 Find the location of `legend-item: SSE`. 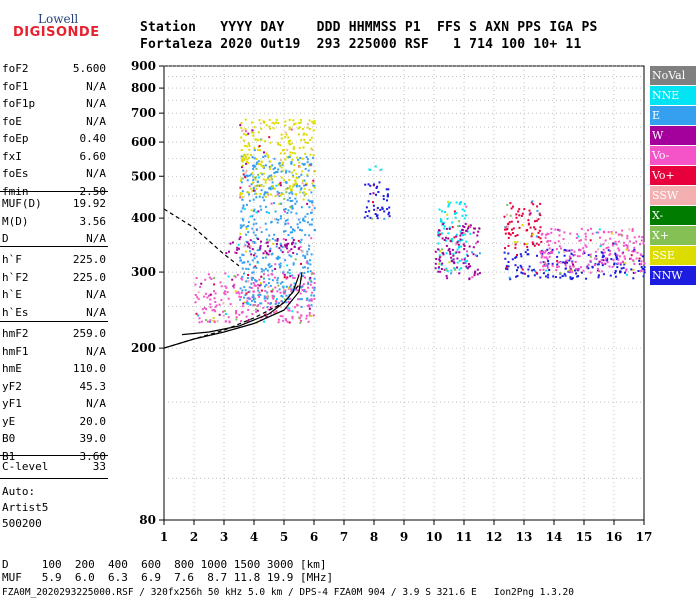

legend-item: SSE is located at coordinates (673, 255).